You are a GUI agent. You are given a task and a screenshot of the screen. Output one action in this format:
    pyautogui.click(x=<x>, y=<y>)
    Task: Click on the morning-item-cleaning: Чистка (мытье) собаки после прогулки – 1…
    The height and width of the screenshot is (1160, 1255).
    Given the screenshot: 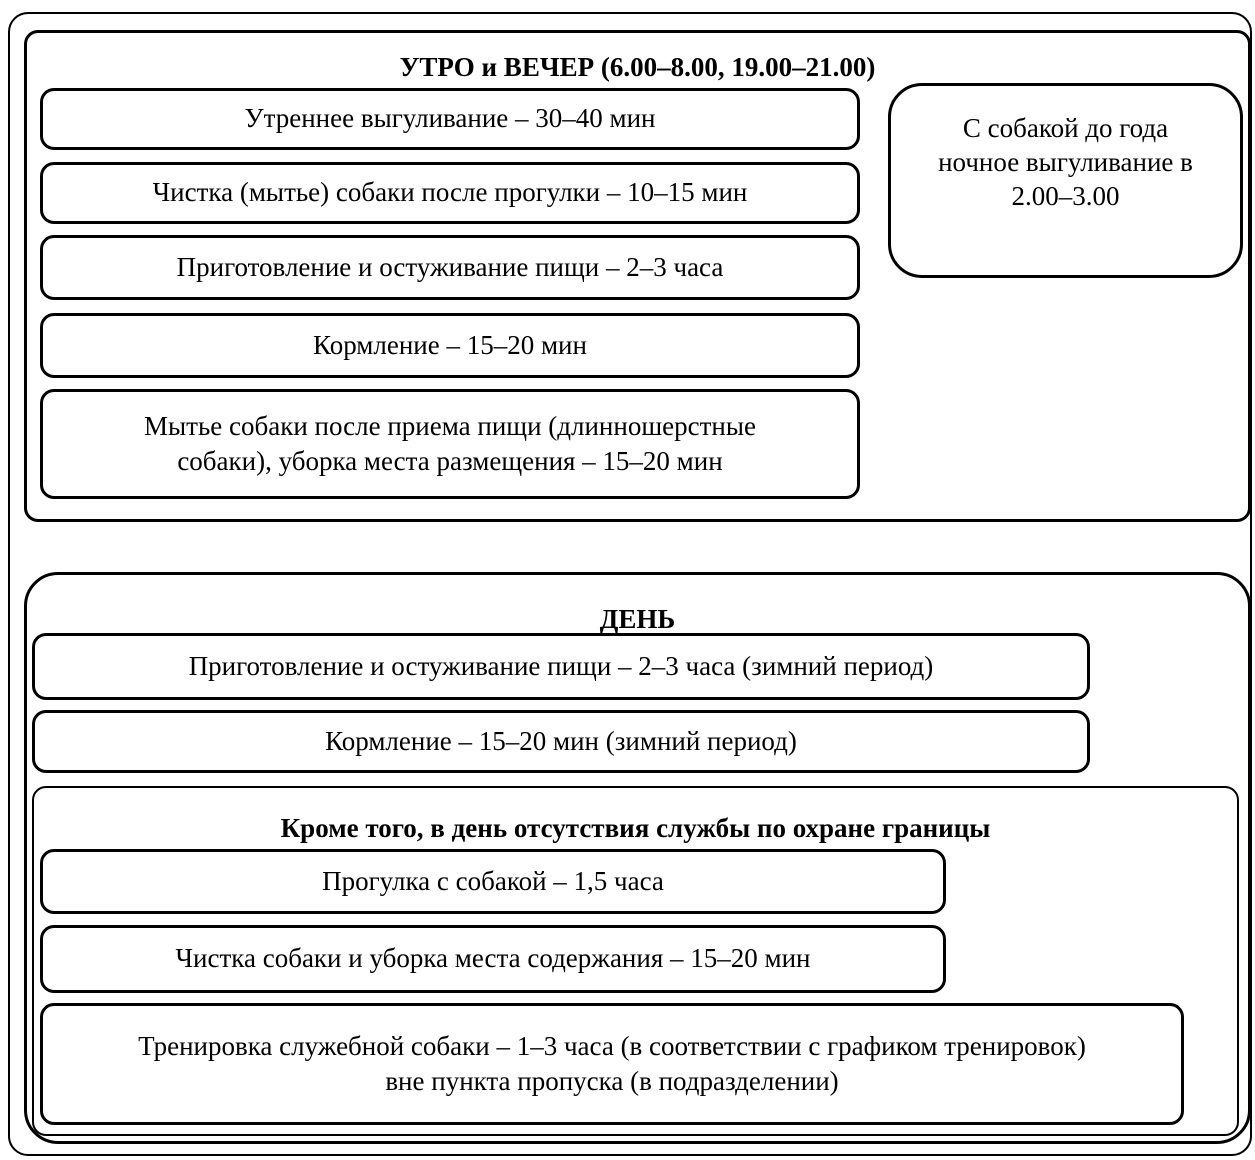 What is the action you would take?
    pyautogui.click(x=450, y=193)
    